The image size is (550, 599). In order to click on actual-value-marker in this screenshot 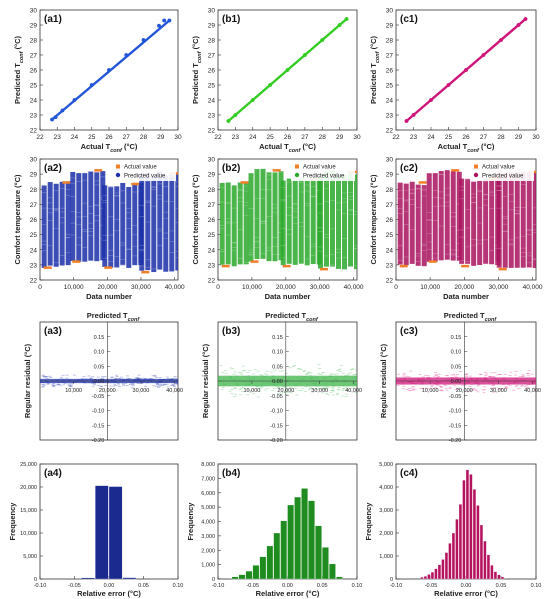, I will do `click(465, 266)`.